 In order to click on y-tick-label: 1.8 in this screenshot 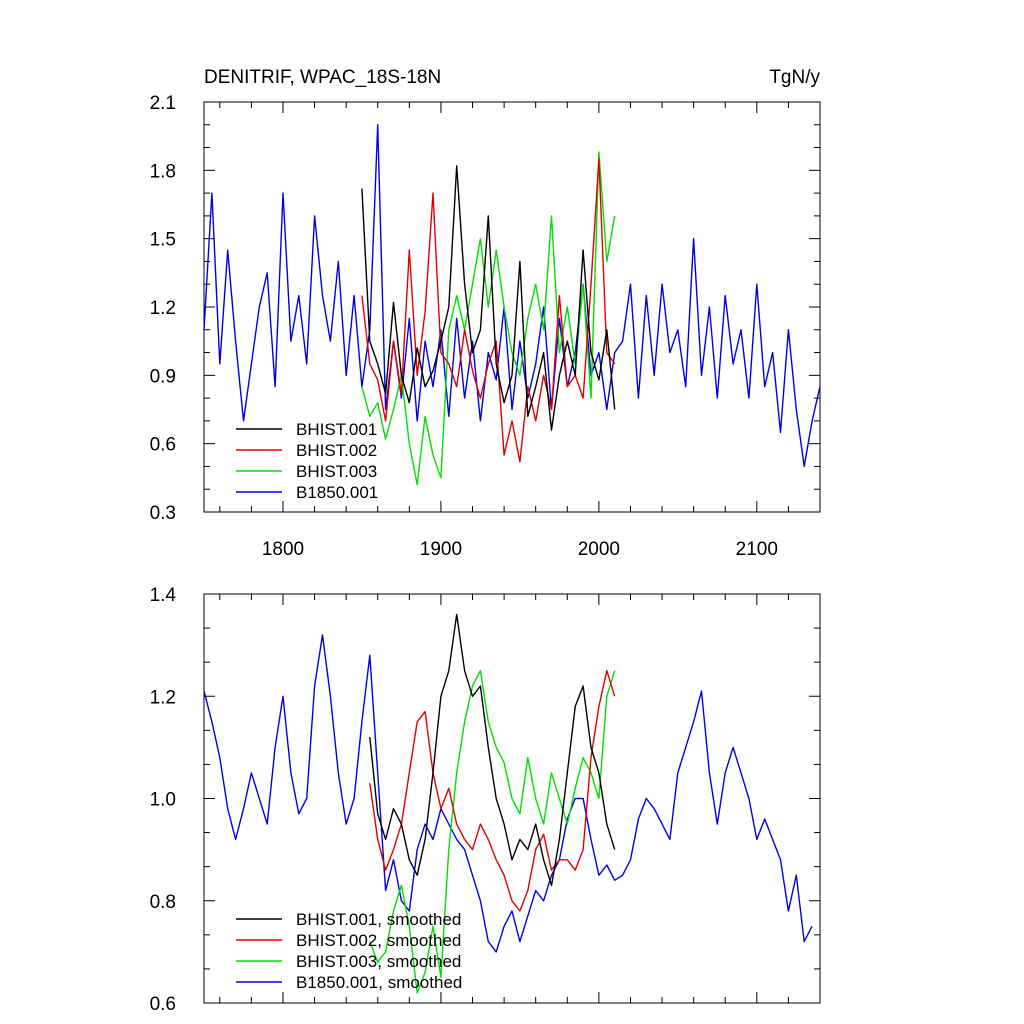, I will do `click(163, 171)`.